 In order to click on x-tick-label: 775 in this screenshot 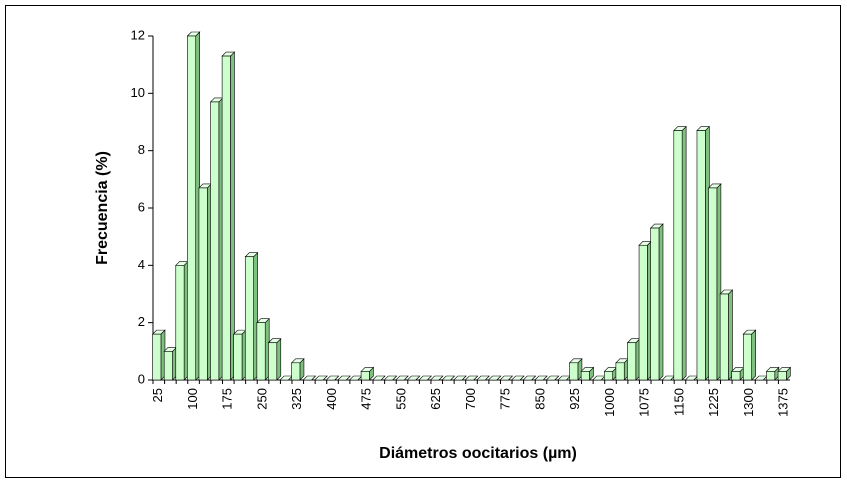, I will do `click(505, 399)`.